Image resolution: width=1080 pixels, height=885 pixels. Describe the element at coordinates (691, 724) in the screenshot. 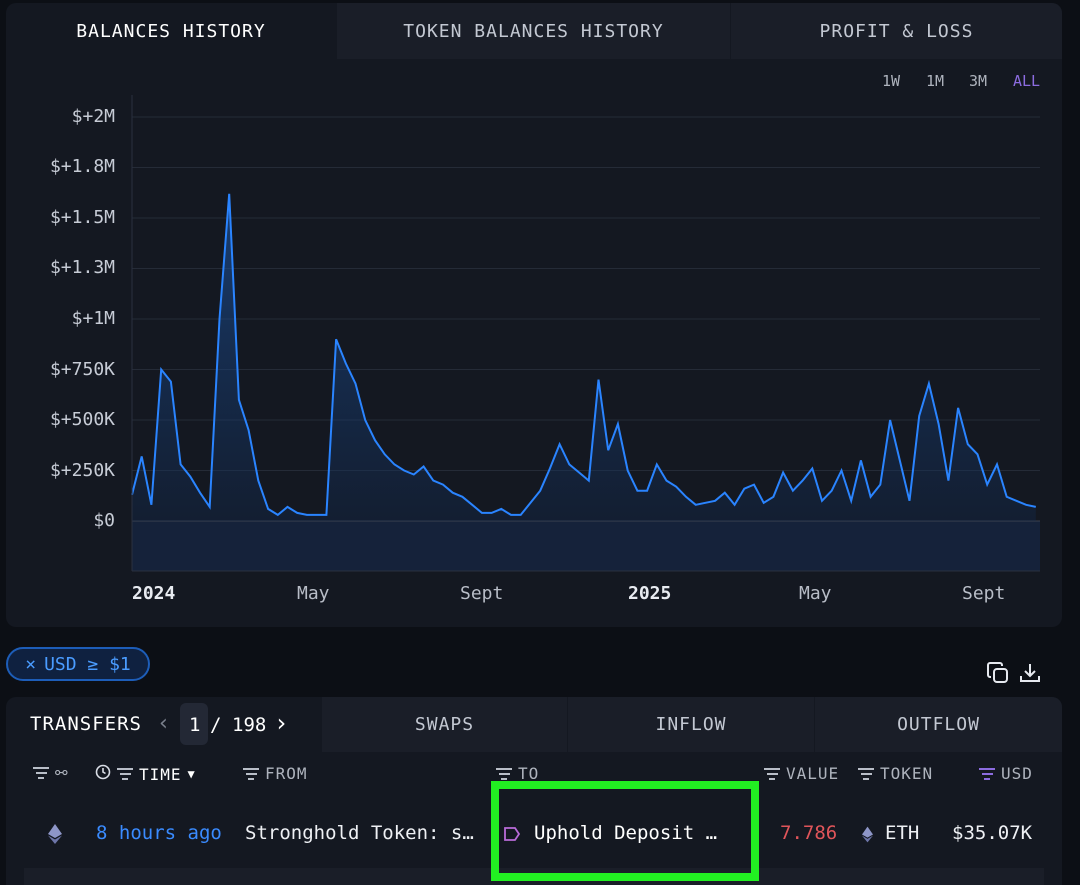

I see `tab-inflow: INFLOW` at that location.